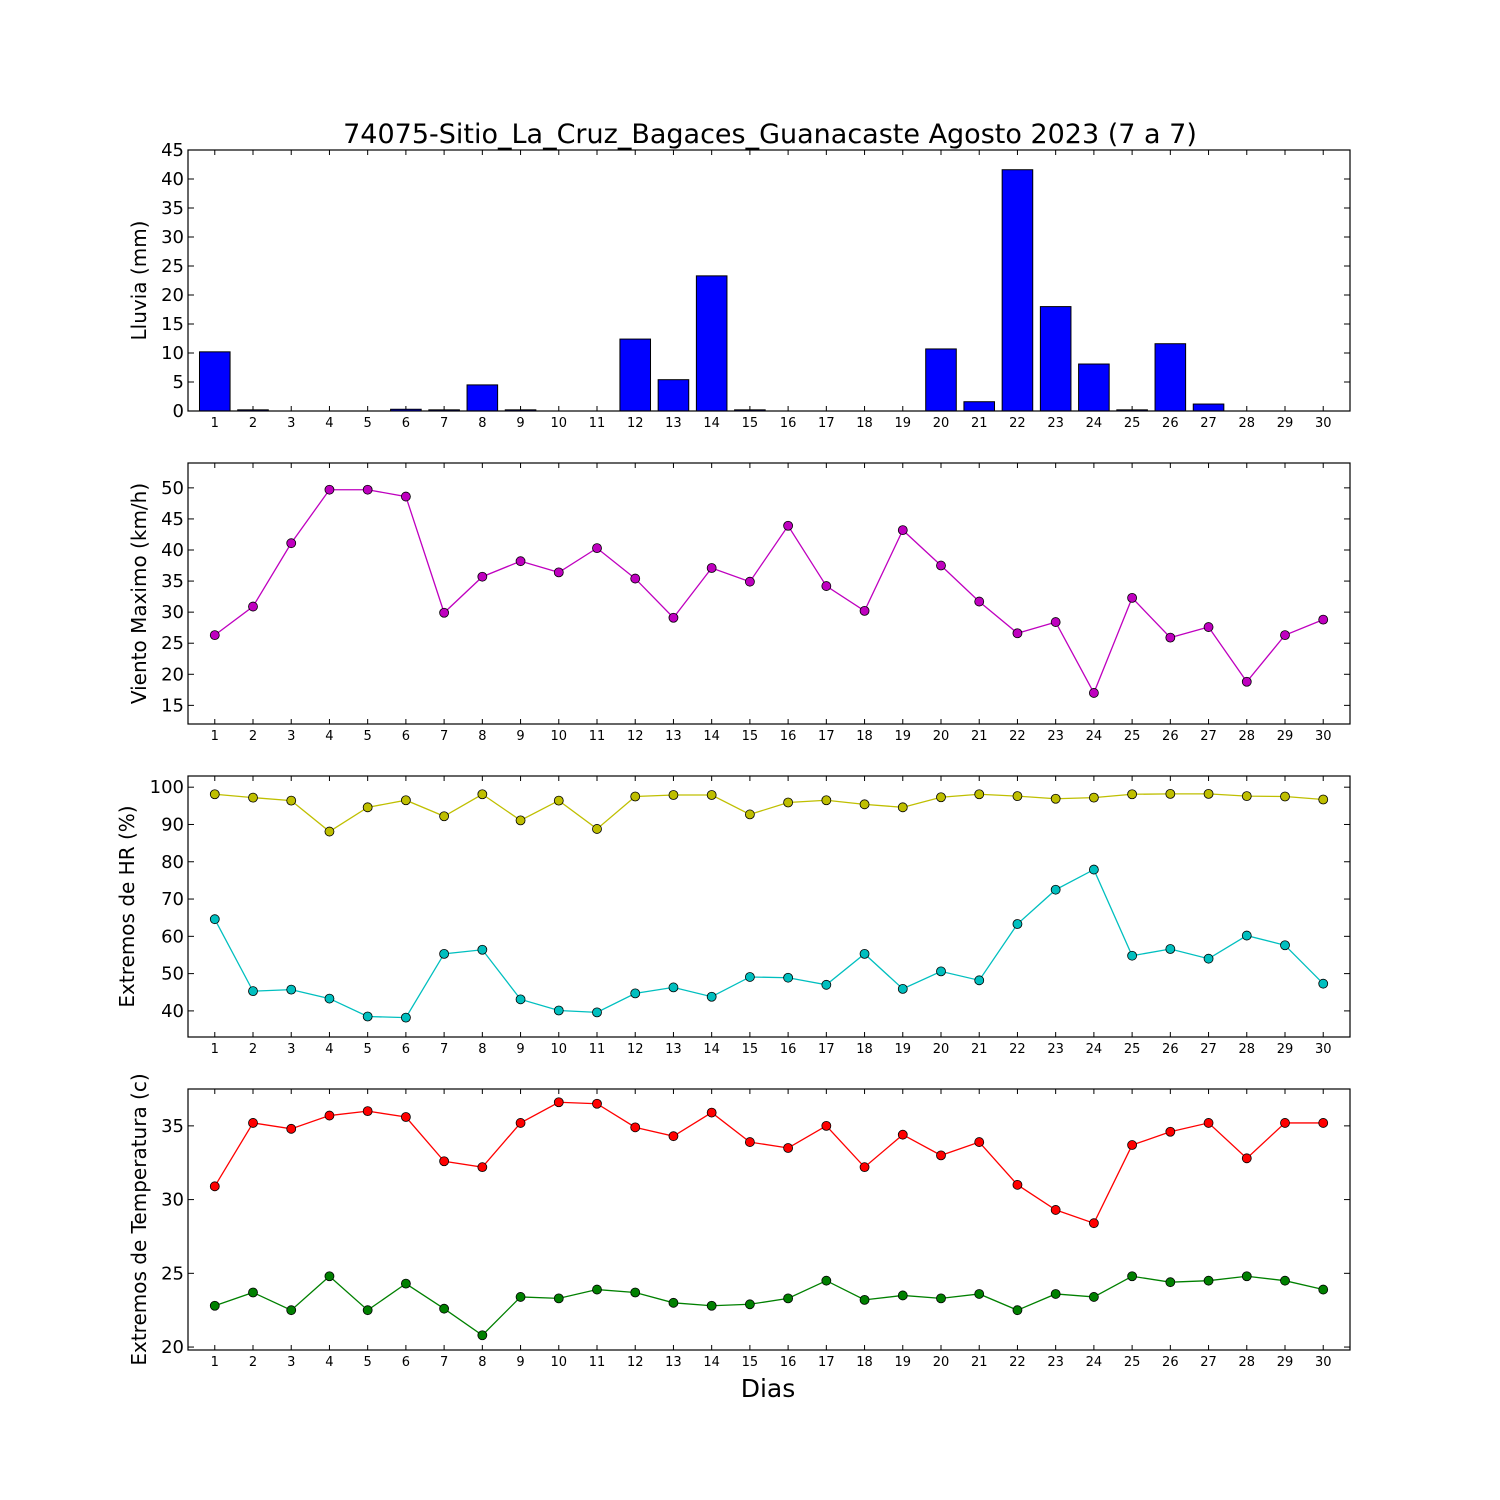 The width and height of the screenshot is (1500, 1500). What do you see at coordinates (1170, 736) in the screenshot?
I see `x-tick-label: 26` at bounding box center [1170, 736].